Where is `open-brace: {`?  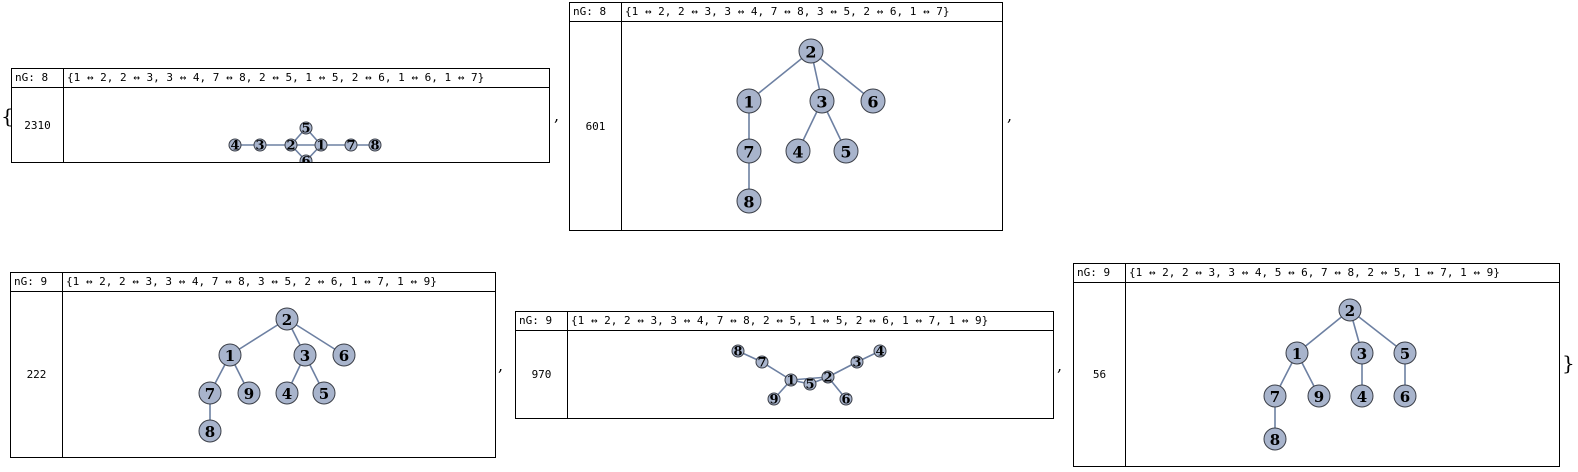
open-brace: { is located at coordinates (7, 116).